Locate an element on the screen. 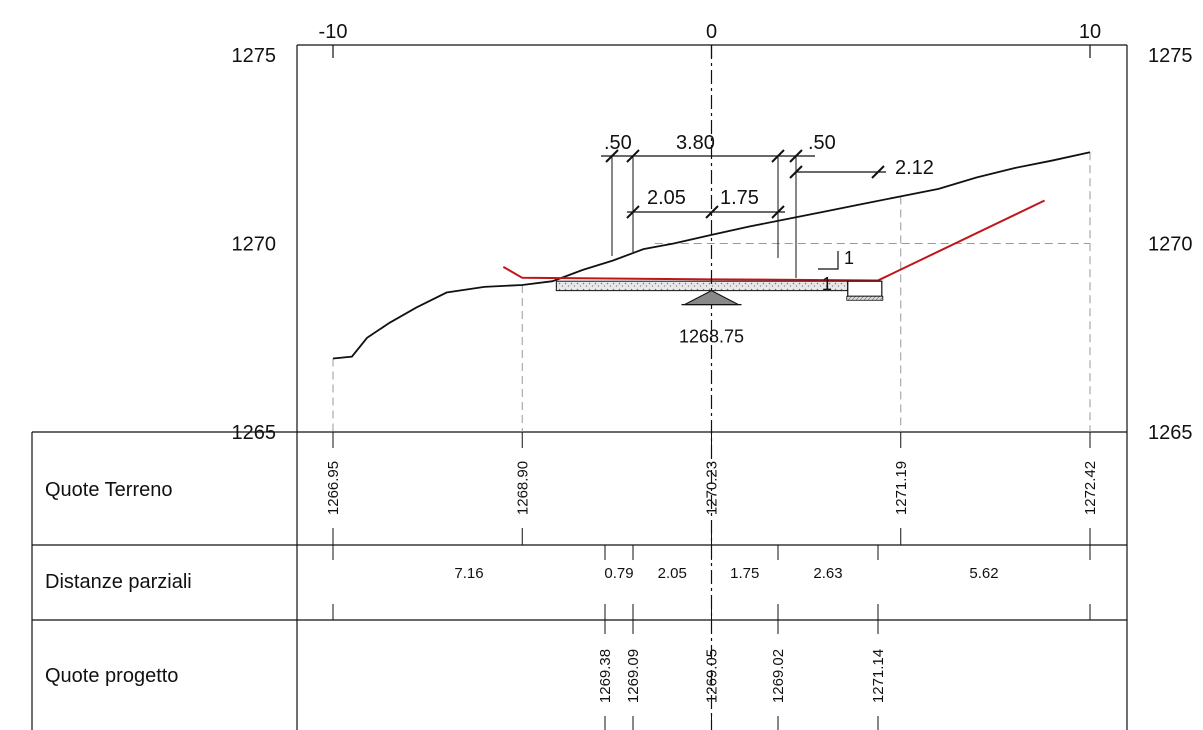  y-tick-label-right: 1265 is located at coordinates (1170, 433).